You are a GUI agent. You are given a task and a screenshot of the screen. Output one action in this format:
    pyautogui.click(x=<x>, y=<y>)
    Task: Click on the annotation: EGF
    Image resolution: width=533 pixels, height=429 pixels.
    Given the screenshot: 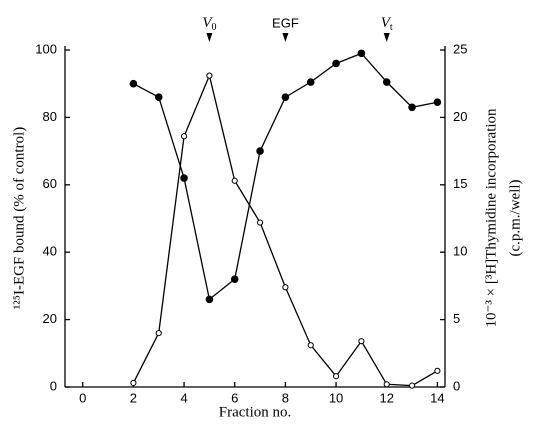 What is the action you would take?
    pyautogui.click(x=285, y=22)
    